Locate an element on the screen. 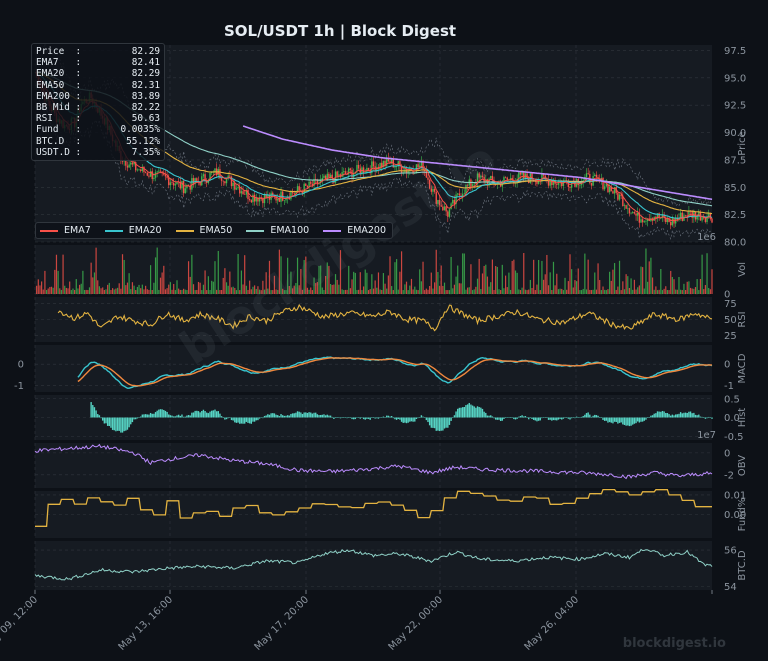  info-key: EMA50 : is located at coordinates (59, 85).